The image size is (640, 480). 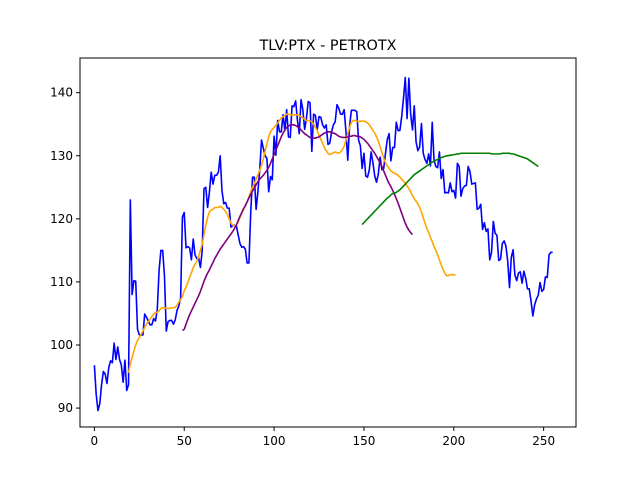 I want to click on y-tick-label: 140, so click(x=61, y=93).